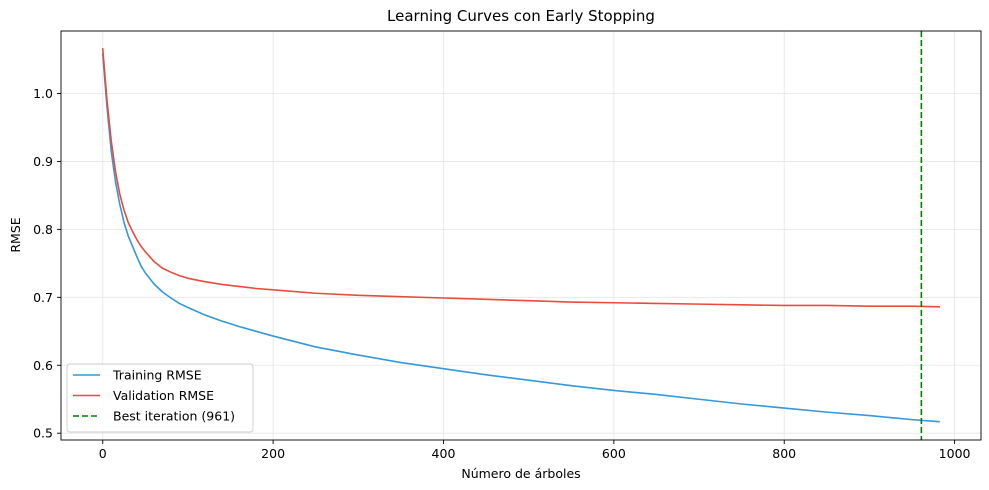  I want to click on y-tick-label: 0.8, so click(43, 229).